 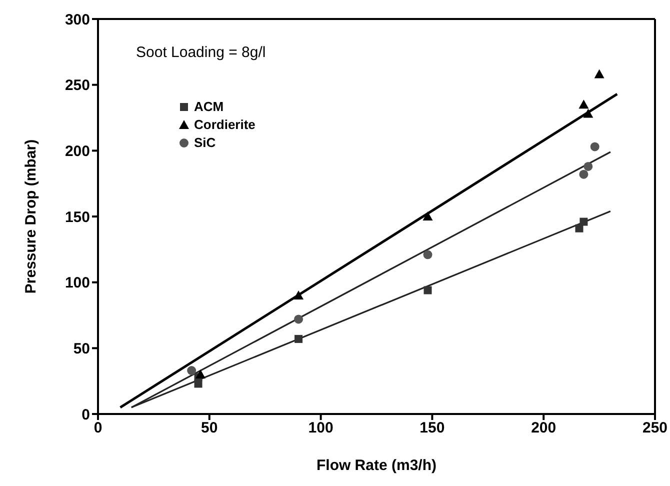 I want to click on y-tick-label: 50, so click(x=81, y=349).